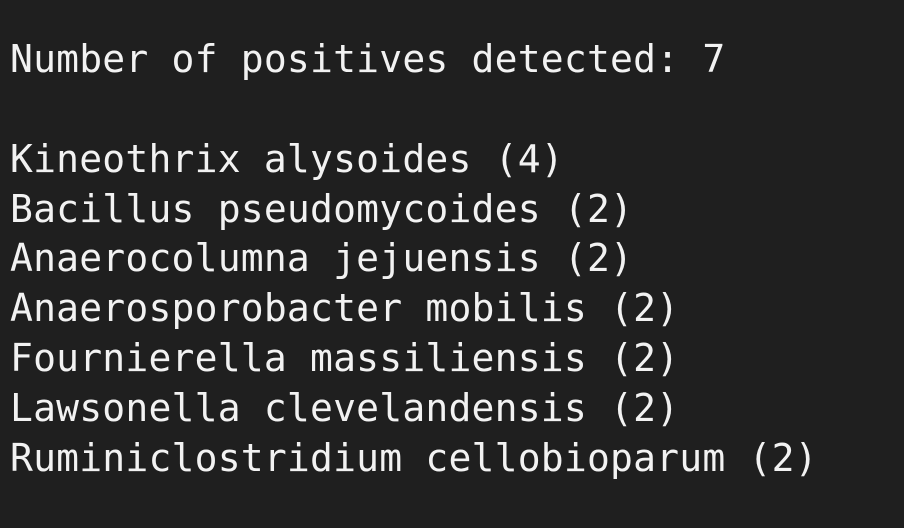  I want to click on result-line: Bacillus pseudomycoides (2), so click(322, 209).